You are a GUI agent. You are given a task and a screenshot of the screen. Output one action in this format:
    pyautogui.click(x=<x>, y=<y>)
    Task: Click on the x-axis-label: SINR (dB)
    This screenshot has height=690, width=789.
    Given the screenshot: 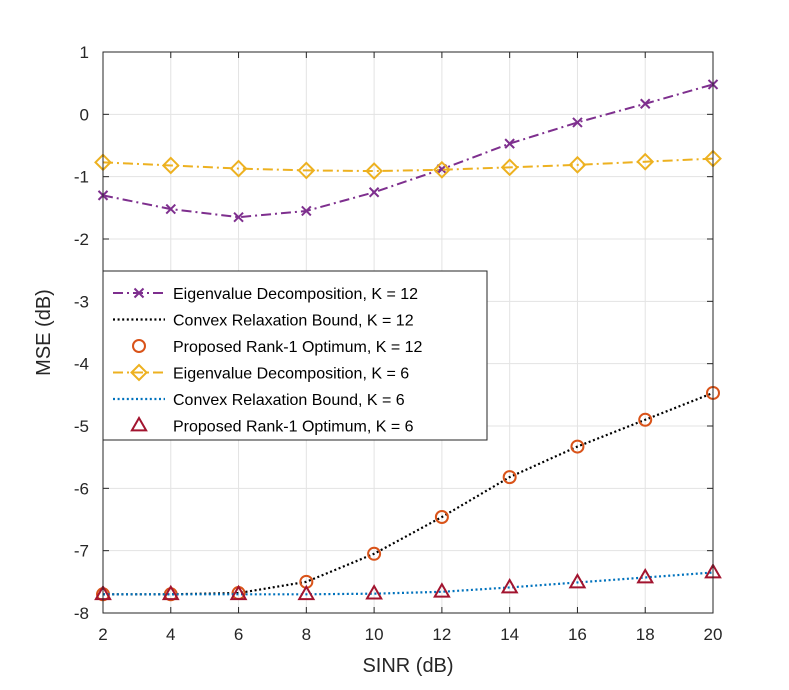 What is the action you would take?
    pyautogui.click(x=407, y=666)
    